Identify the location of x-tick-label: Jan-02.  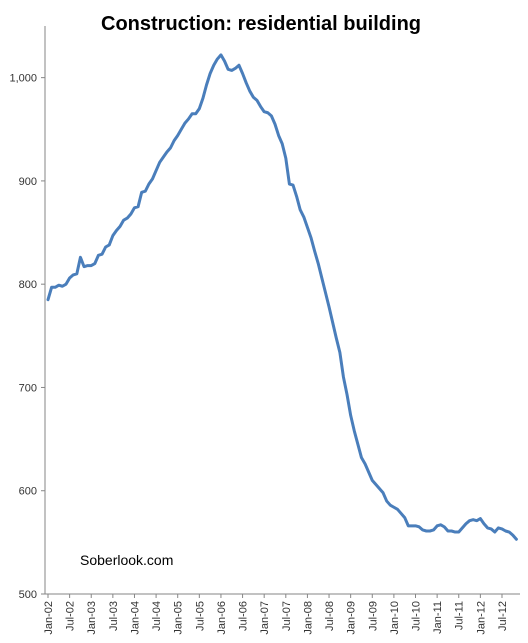
(49, 618).